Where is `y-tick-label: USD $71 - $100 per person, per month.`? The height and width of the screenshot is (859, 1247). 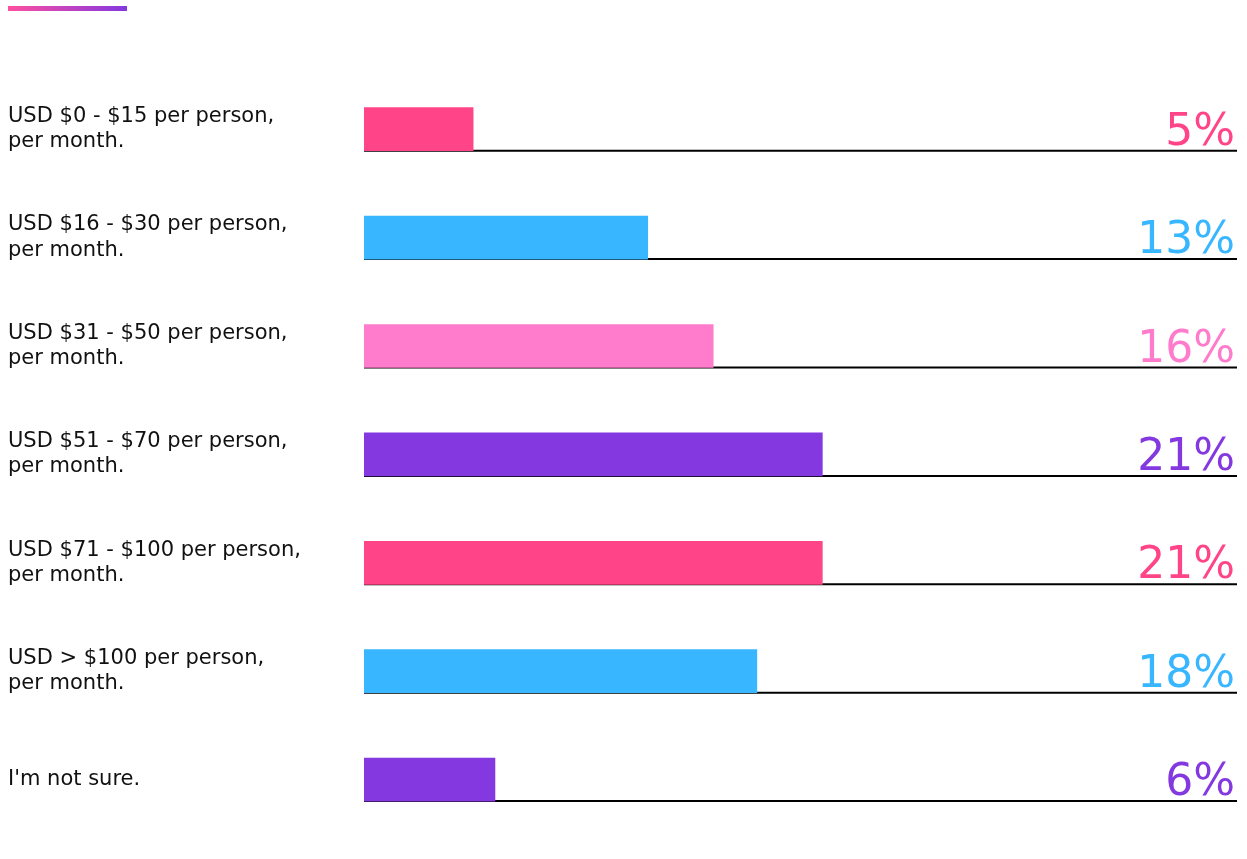 y-tick-label: USD $71 - $100 per person, per month. is located at coordinates (154, 561).